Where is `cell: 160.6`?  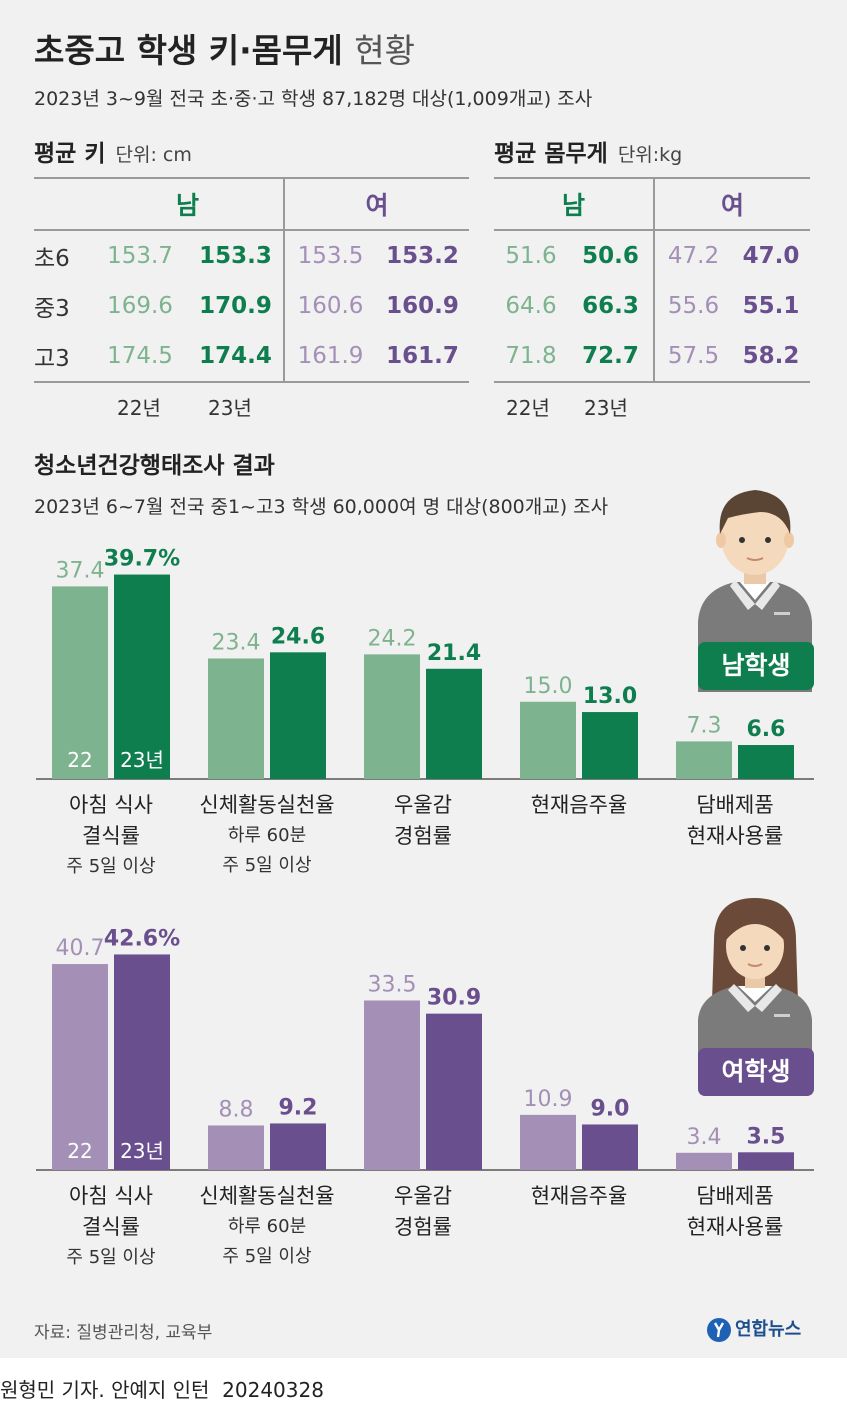 cell: 160.6 is located at coordinates (329, 306).